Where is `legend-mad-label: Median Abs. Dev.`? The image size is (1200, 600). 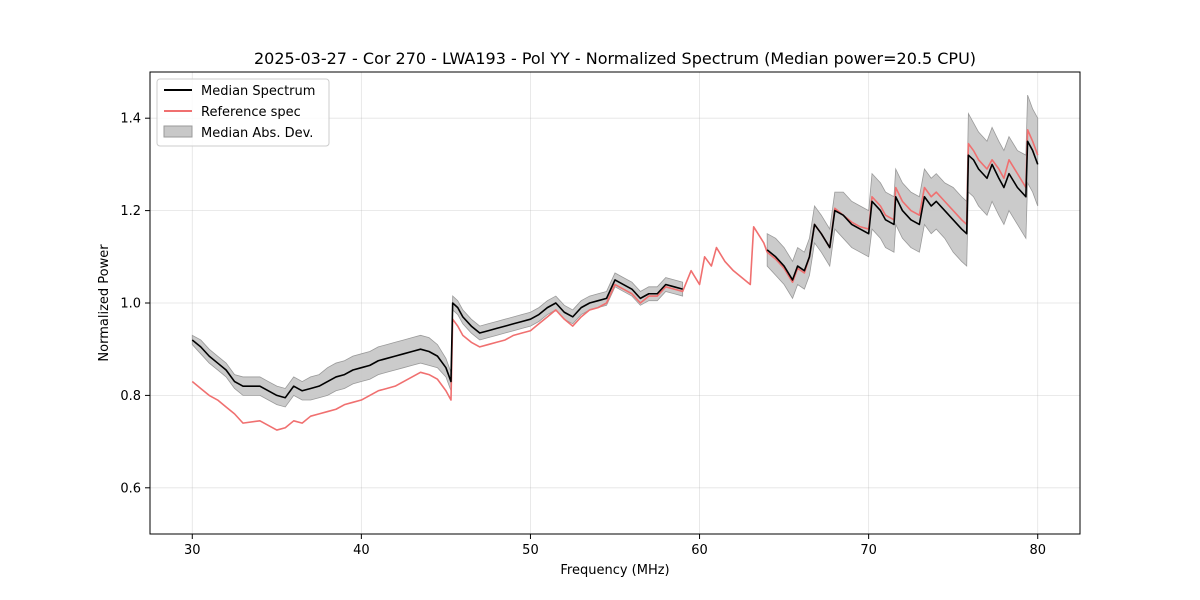 legend-mad-label: Median Abs. Dev. is located at coordinates (257, 133).